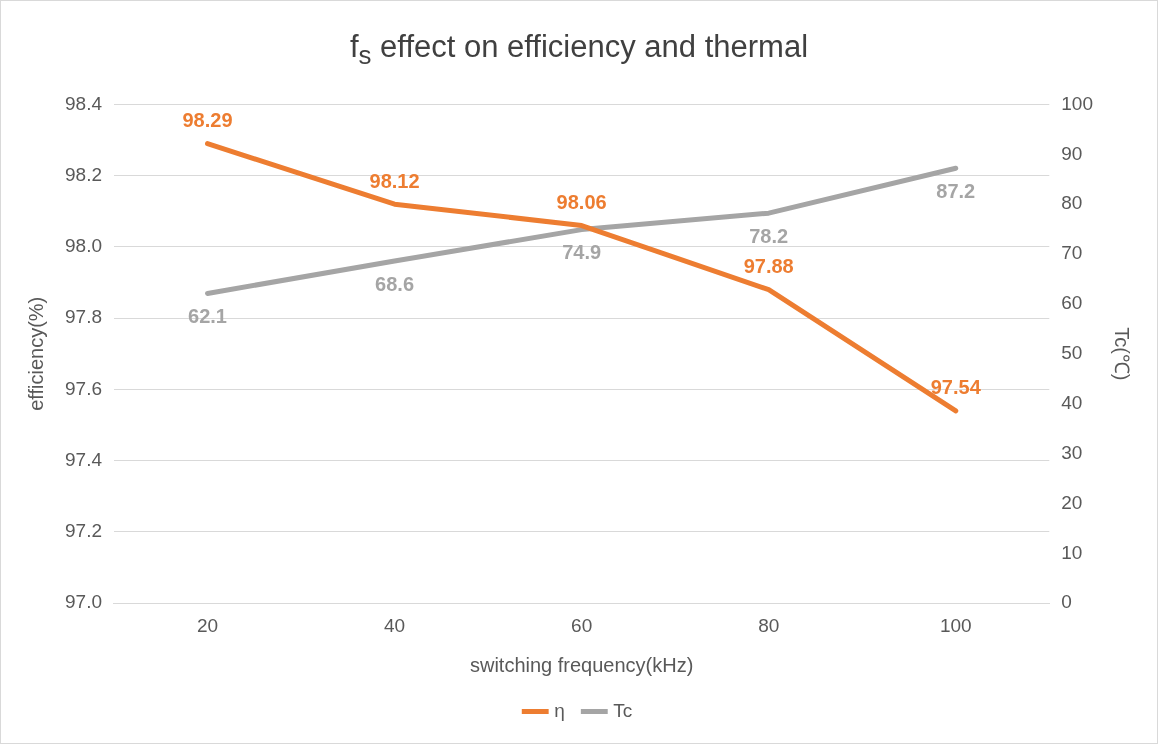 Image resolution: width=1158 pixels, height=744 pixels. Describe the element at coordinates (579, 50) in the screenshot. I see `chart-title: f$_{s}$ effect on efficiency and thermal` at that location.